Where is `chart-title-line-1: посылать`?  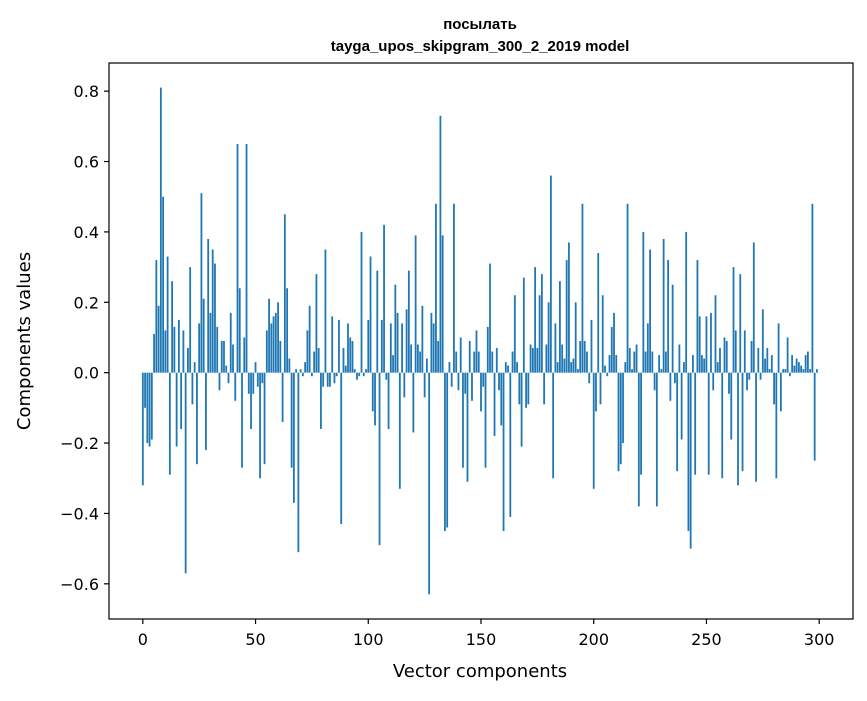 chart-title-line-1: посылать is located at coordinates (480, 24).